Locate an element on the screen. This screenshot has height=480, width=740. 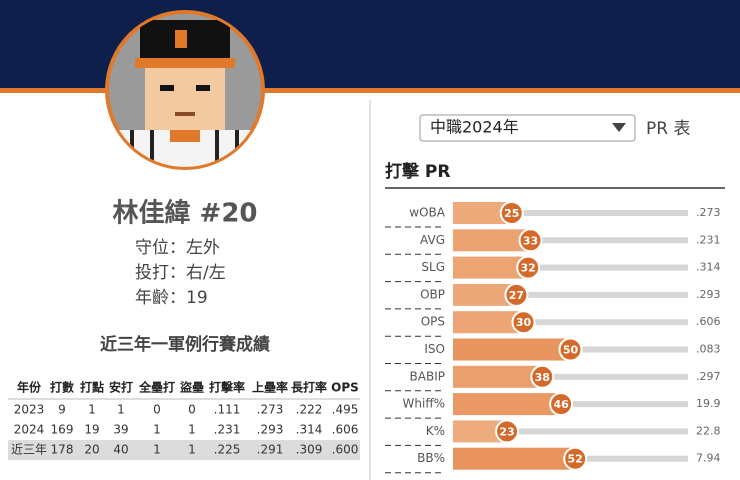
section-title: 打擊 PR is located at coordinates (417, 171).